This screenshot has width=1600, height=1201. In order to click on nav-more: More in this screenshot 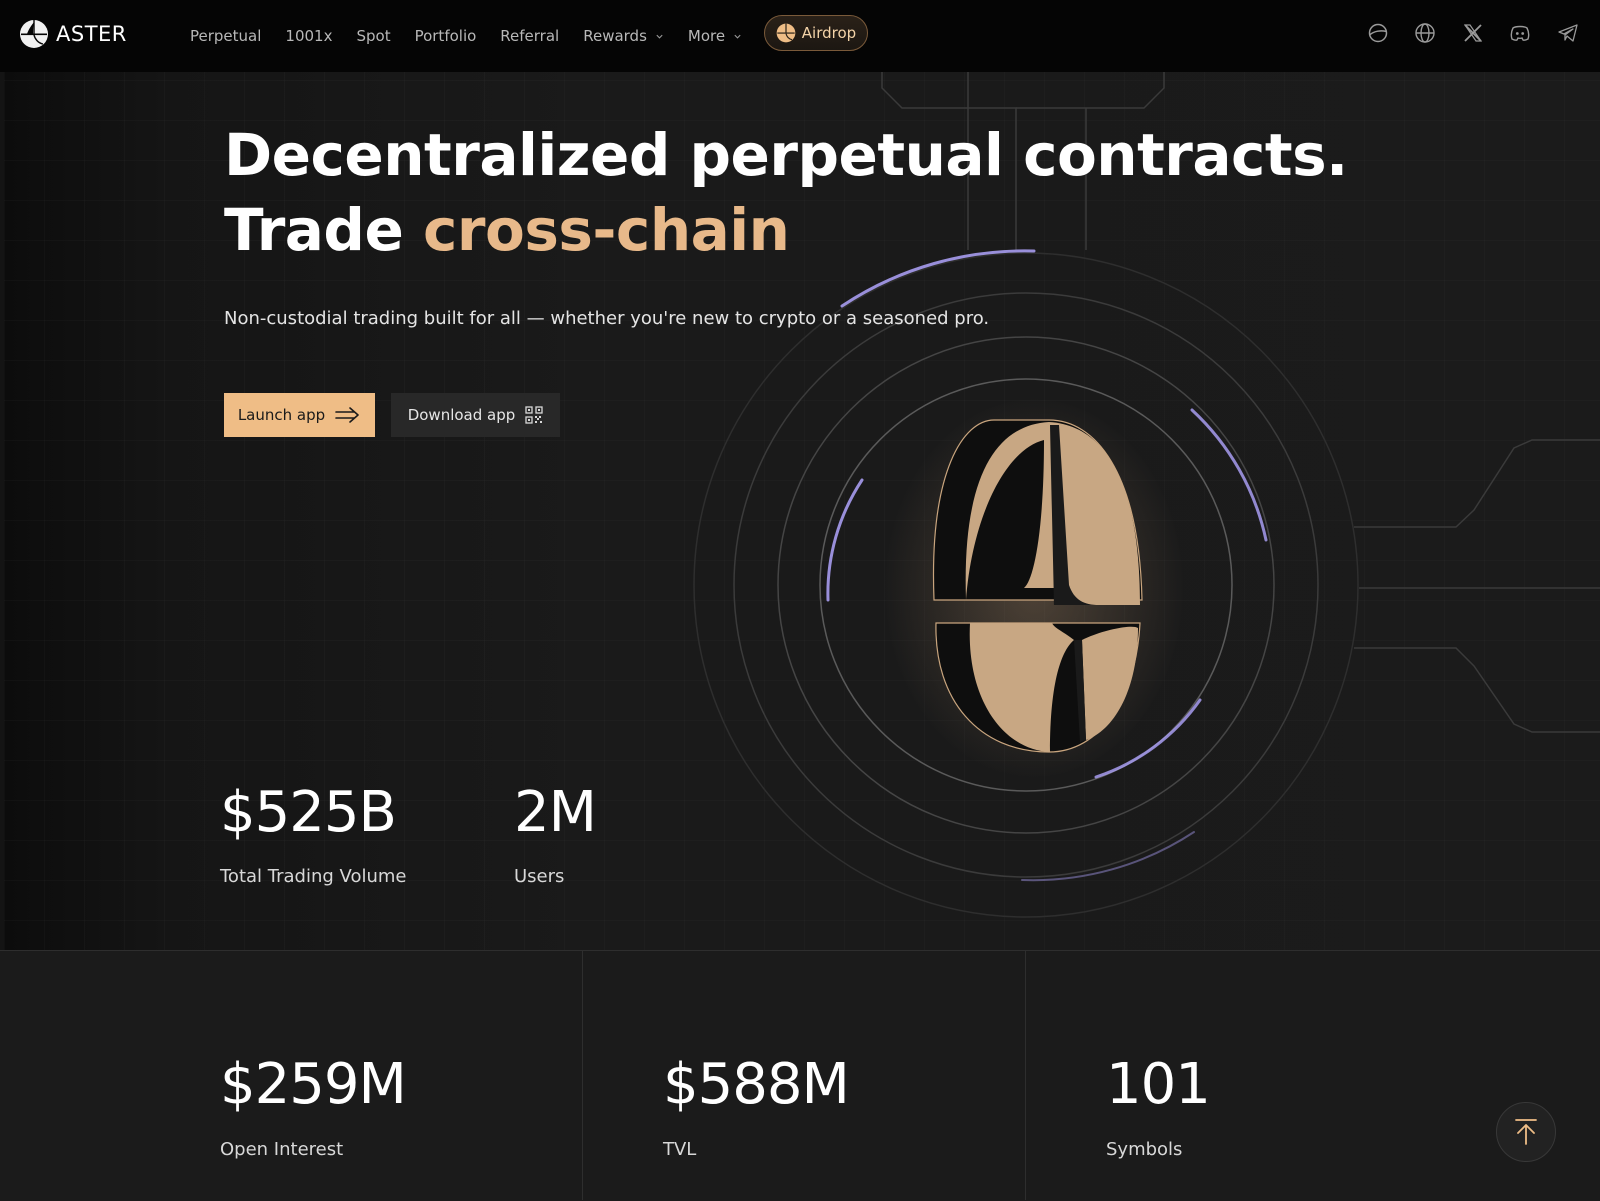, I will do `click(715, 36)`.